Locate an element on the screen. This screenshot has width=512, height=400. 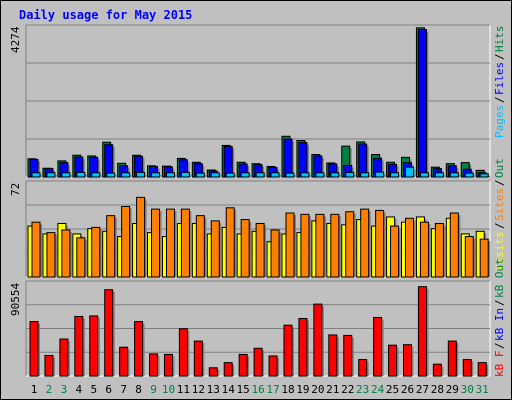
kbytes-bar-23-fill is located at coordinates (363, 368).